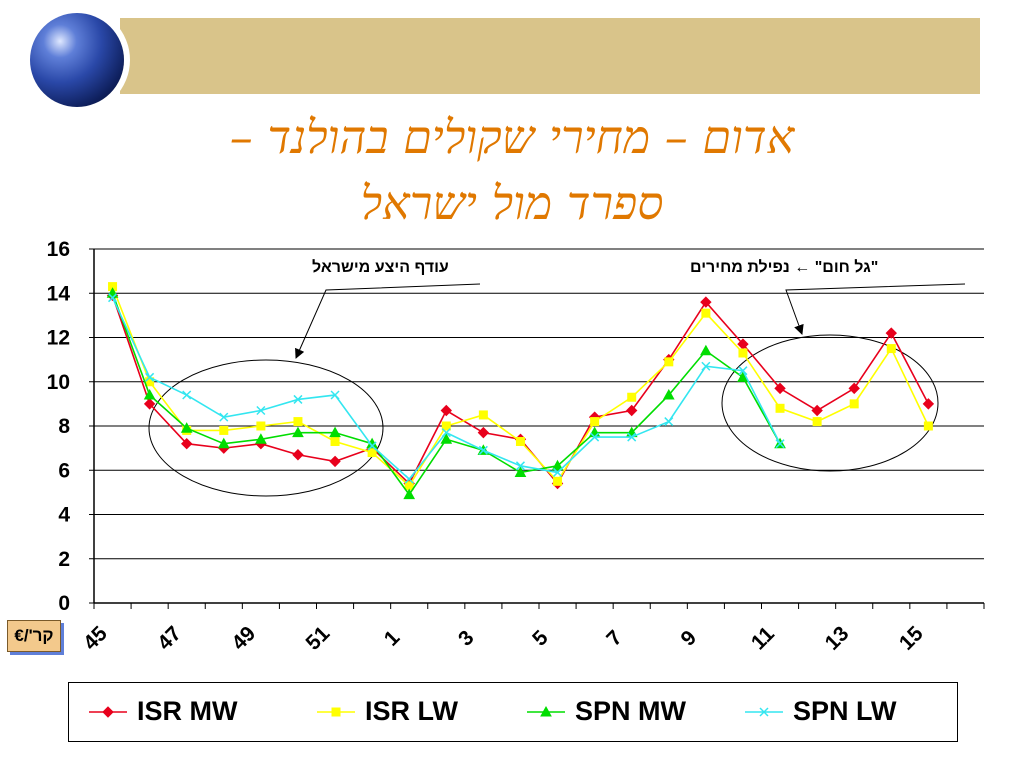  Describe the element at coordinates (837, 638) in the screenshot. I see `x-tick-label: 13` at that location.